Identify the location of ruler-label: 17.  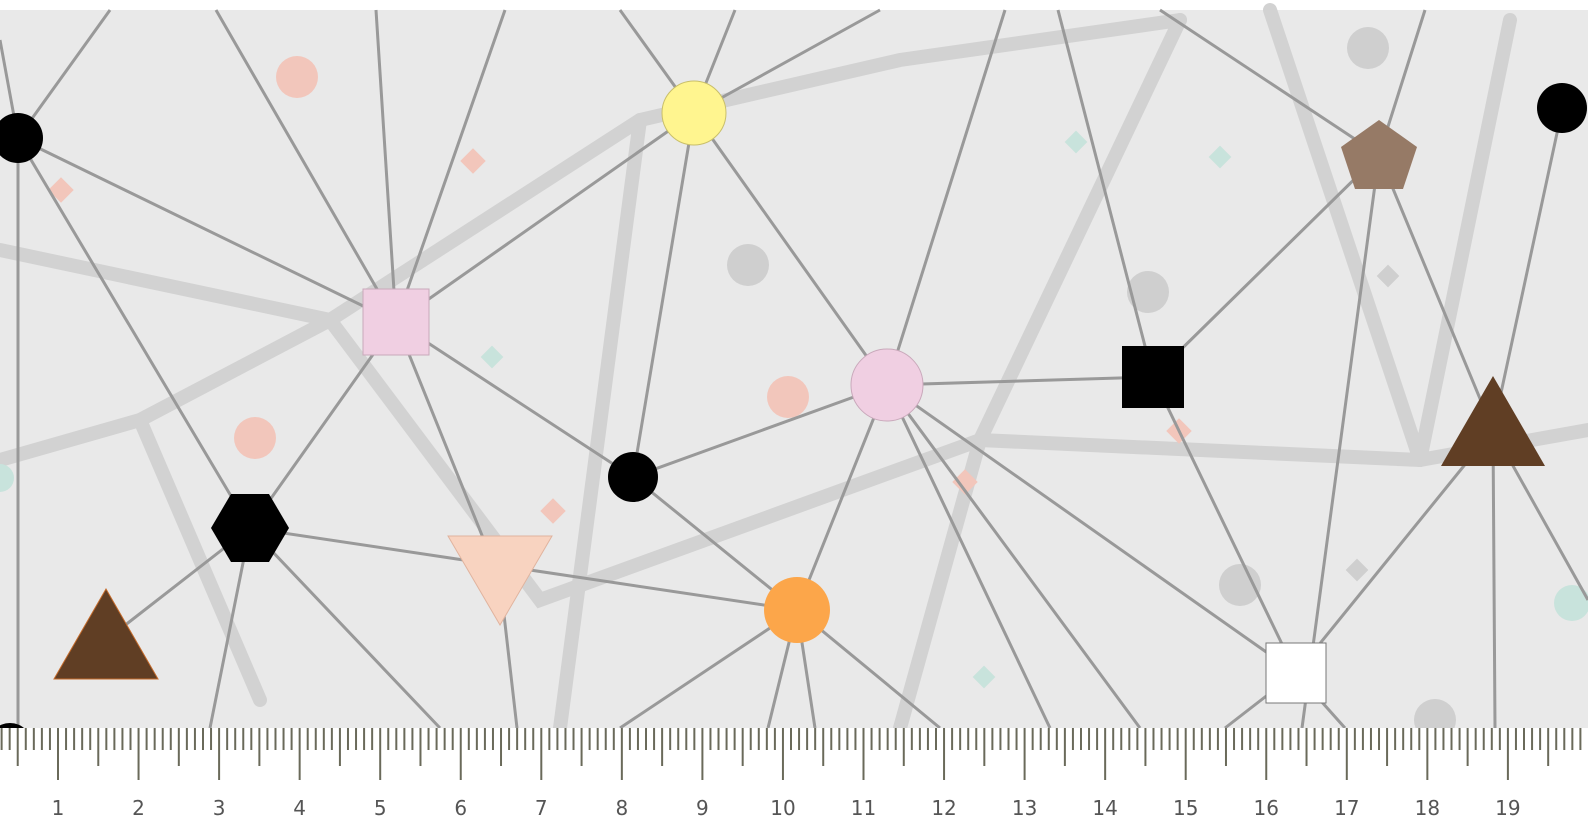
(1346, 808).